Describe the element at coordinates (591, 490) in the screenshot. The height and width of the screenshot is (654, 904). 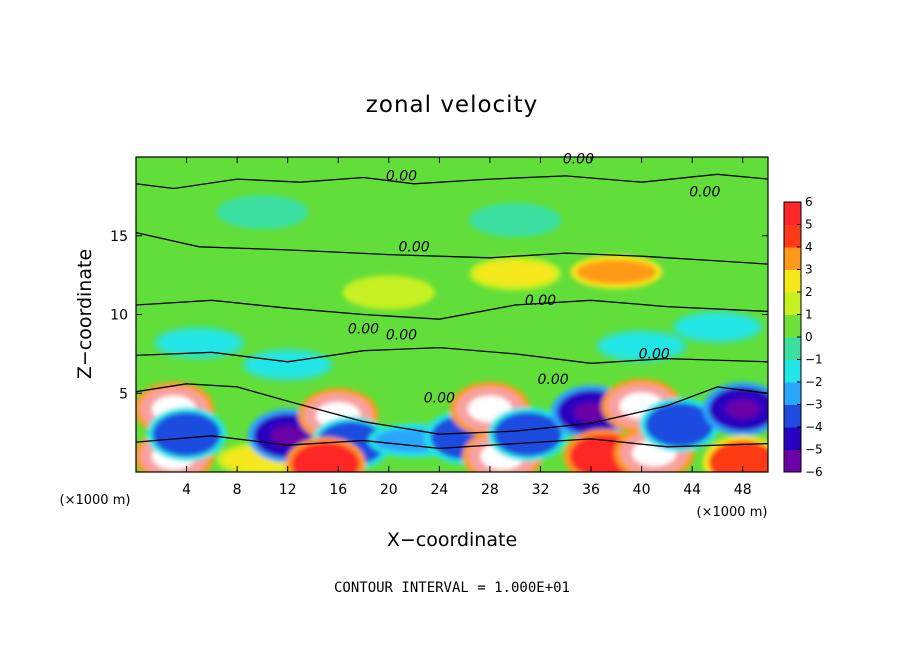
I see `x-tick-label: 36` at that location.